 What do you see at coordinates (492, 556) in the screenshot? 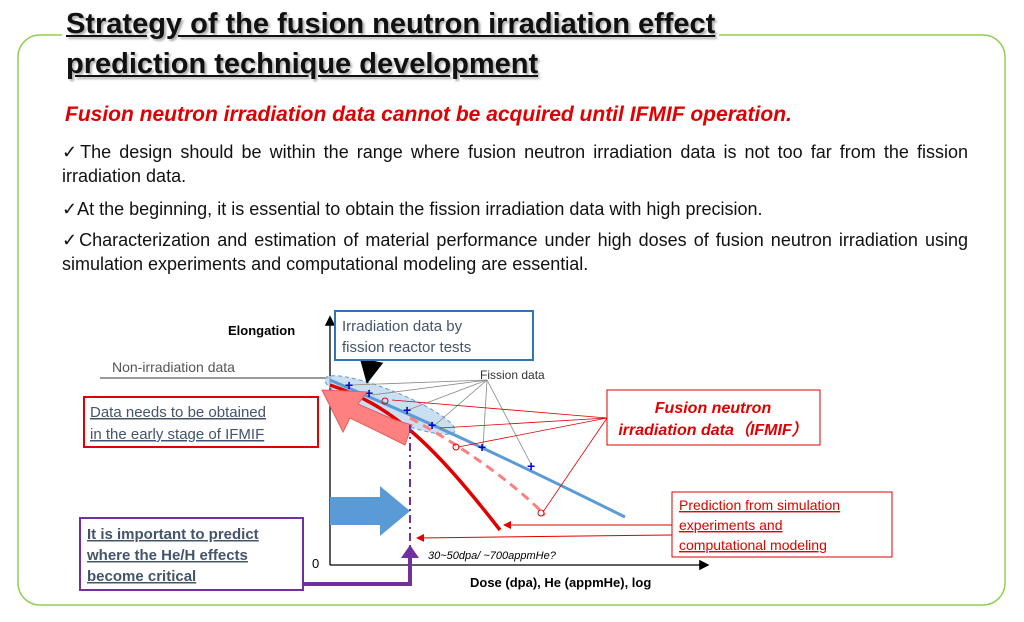
I see `dose-note: 30~50dpa/ ~700appmHe?` at bounding box center [492, 556].